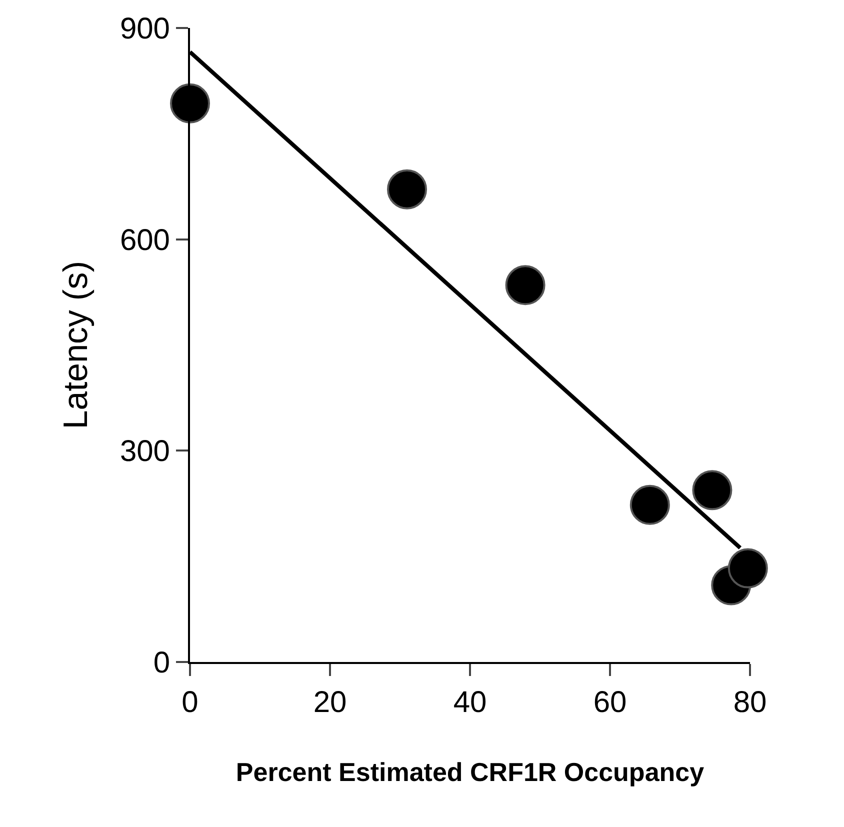 The height and width of the screenshot is (827, 844). I want to click on x-tick-label: 80, so click(750, 702).